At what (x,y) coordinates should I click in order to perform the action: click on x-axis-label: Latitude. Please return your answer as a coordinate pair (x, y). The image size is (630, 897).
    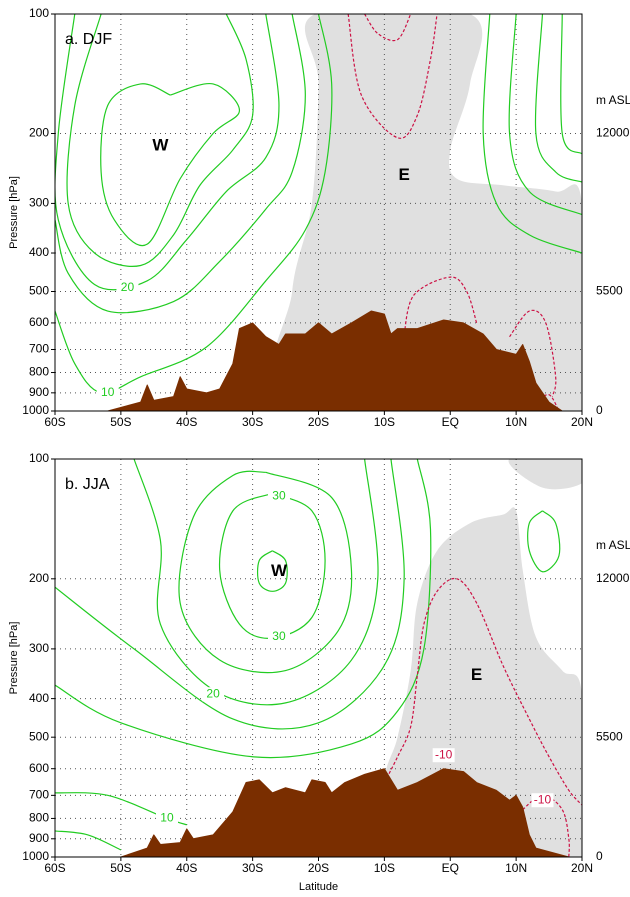
    Looking at the image, I should click on (318, 887).